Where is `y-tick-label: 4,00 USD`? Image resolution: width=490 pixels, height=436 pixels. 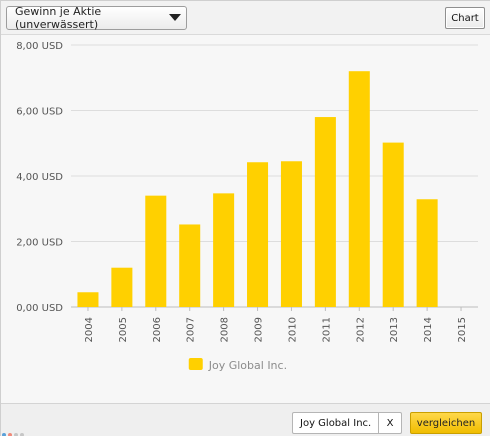 y-tick-label: 4,00 USD is located at coordinates (39, 177).